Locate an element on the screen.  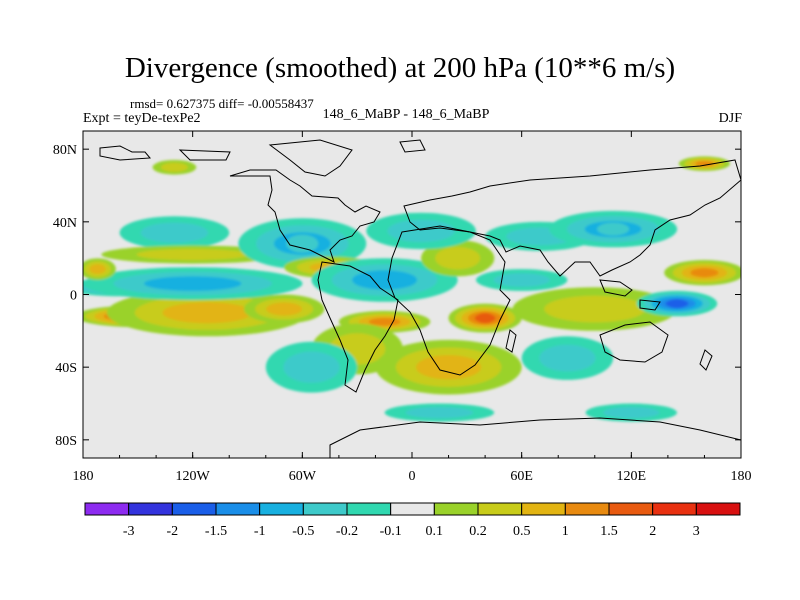
legend-level-label: 0.5 is located at coordinates (522, 531).